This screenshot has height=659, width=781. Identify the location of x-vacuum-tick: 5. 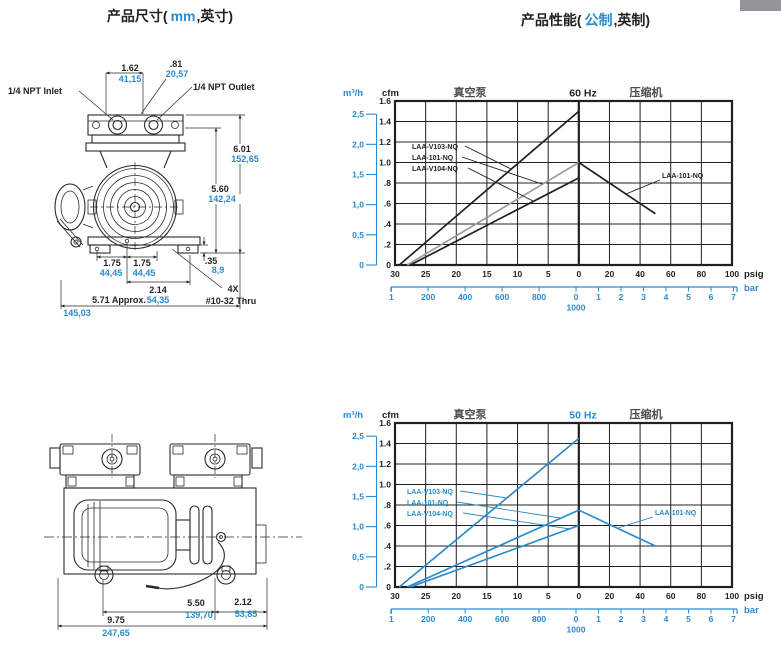
(548, 274).